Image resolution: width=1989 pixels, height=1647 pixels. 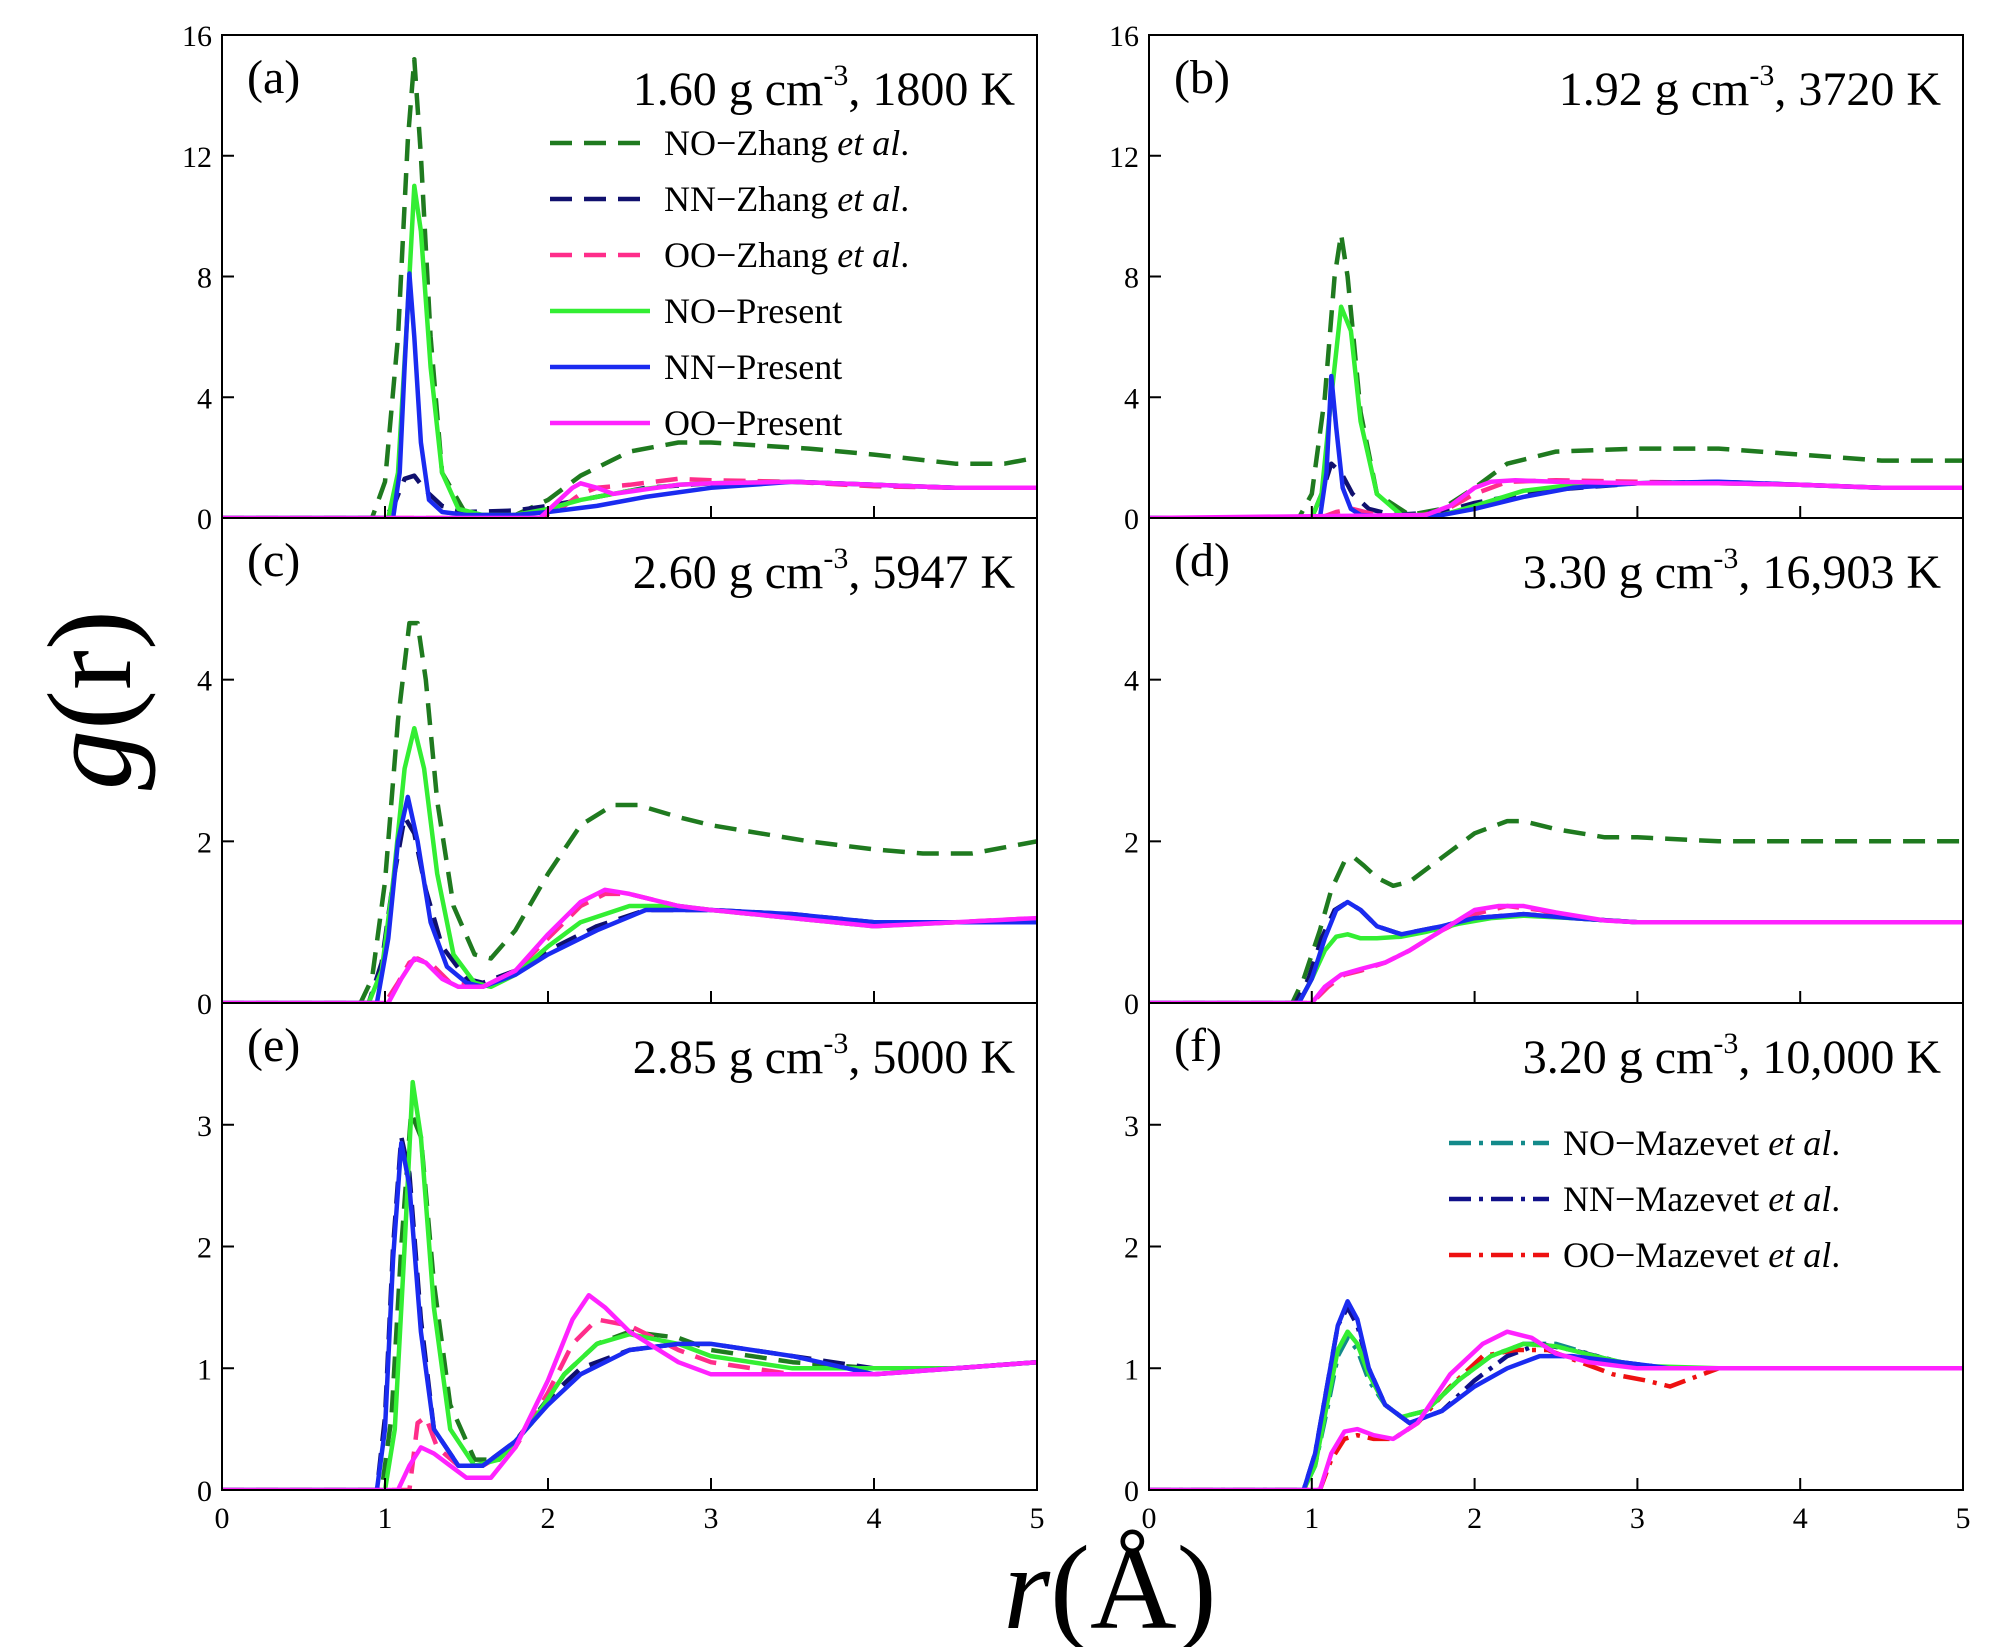 I want to click on series-line-nn-present-f, so click(x=1556, y=1394).